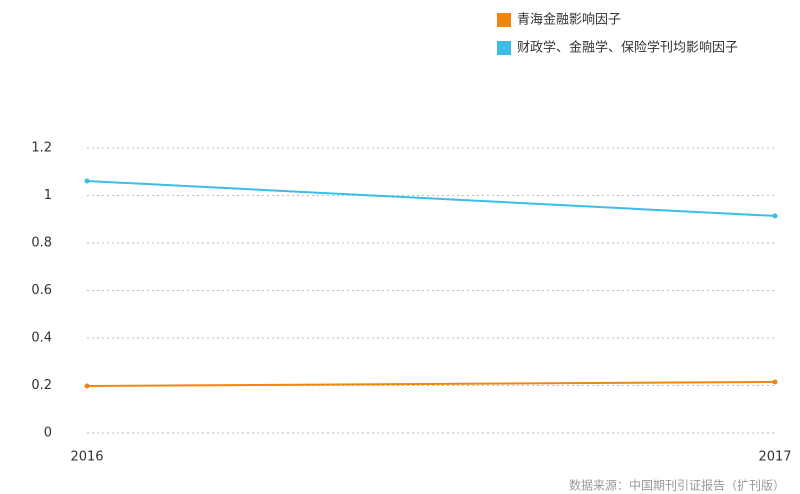  I want to click on y-tick-label: 0, so click(48, 433).